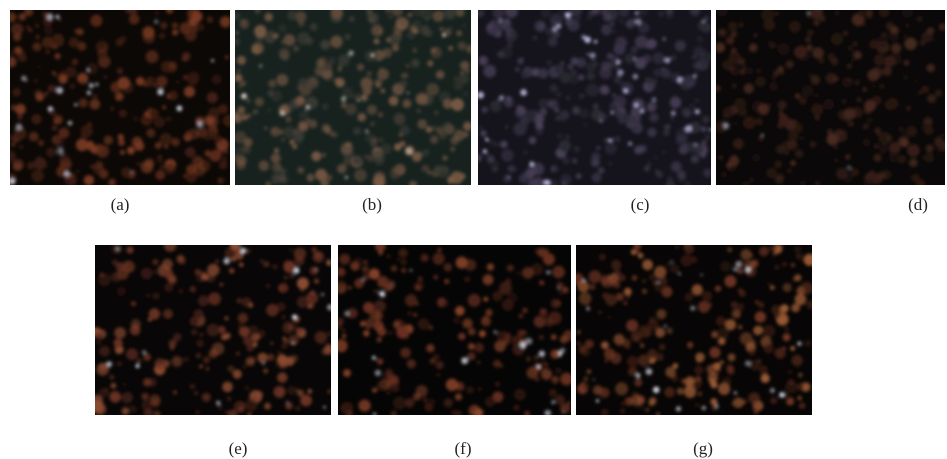  Describe the element at coordinates (454, 330) in the screenshot. I see `micrograph` at that location.